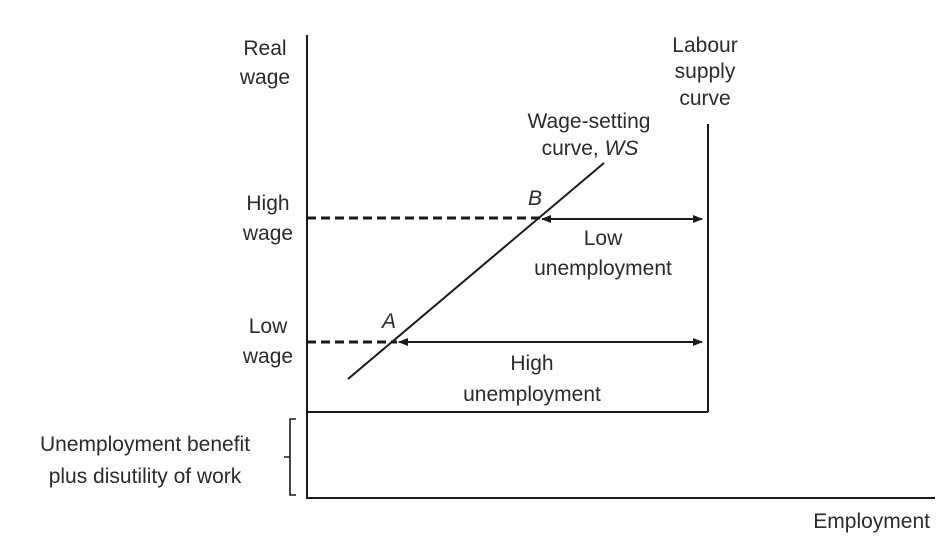 This screenshot has width=944, height=542. I want to click on wage-setting-abbrev: WS, so click(622, 148).